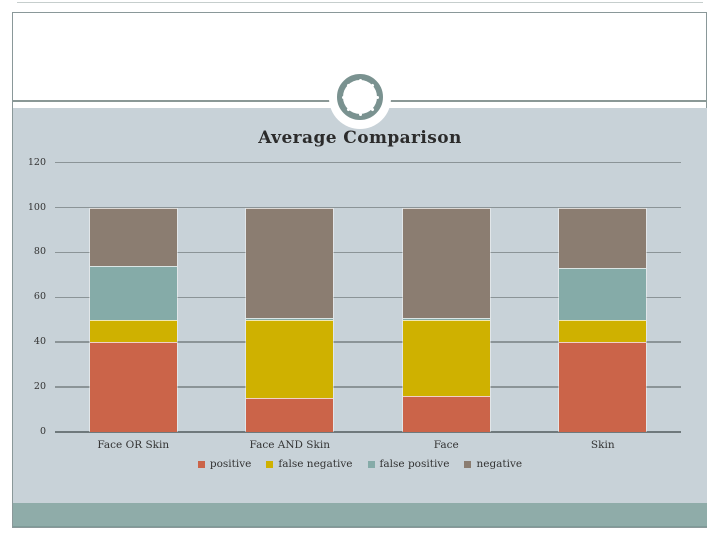  I want to click on legend-swatch-negative, so click(468, 464).